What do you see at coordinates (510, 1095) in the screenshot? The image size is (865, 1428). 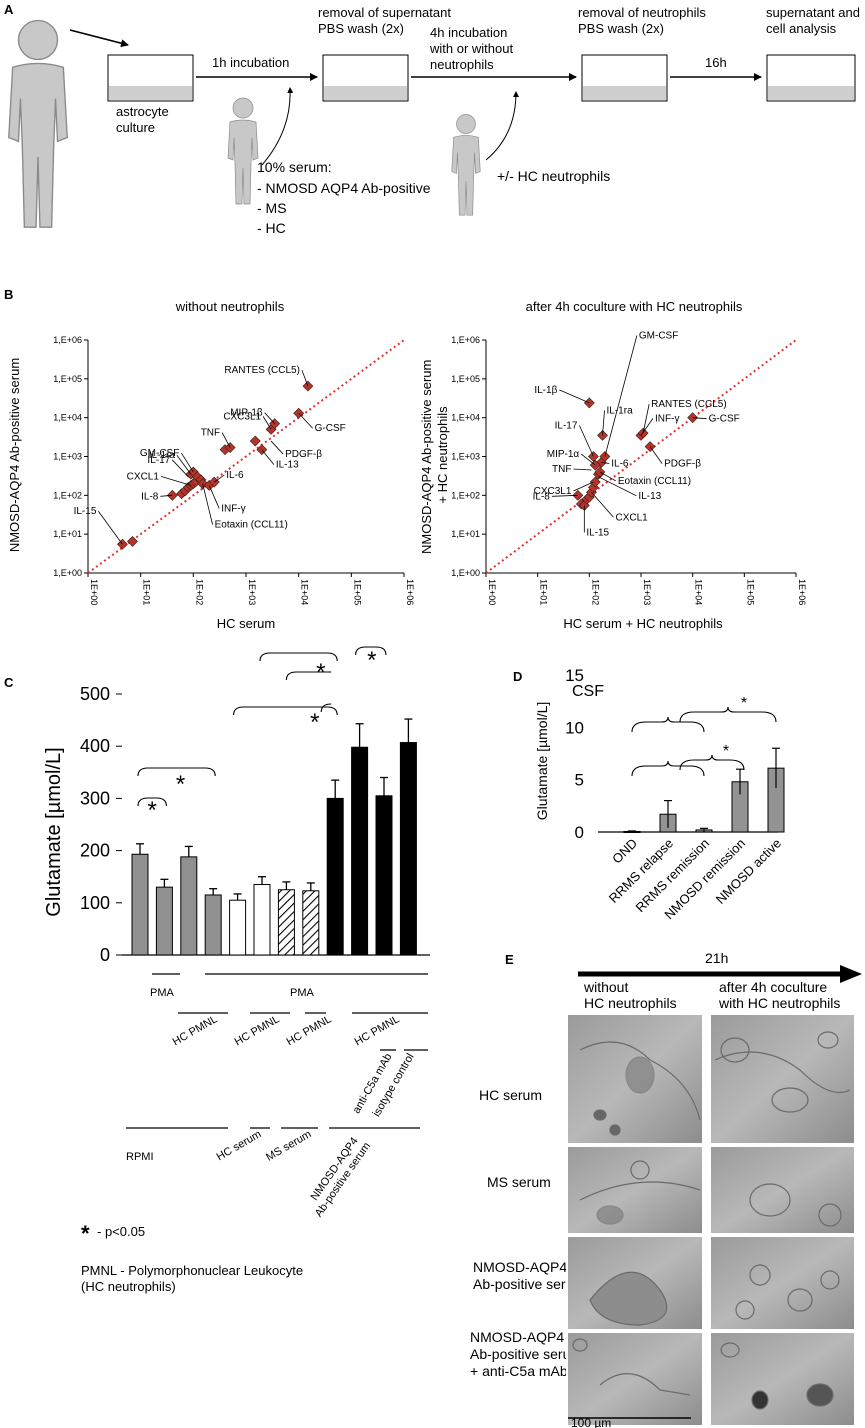 I see `row-label-hc-serum: HC serum` at bounding box center [510, 1095].